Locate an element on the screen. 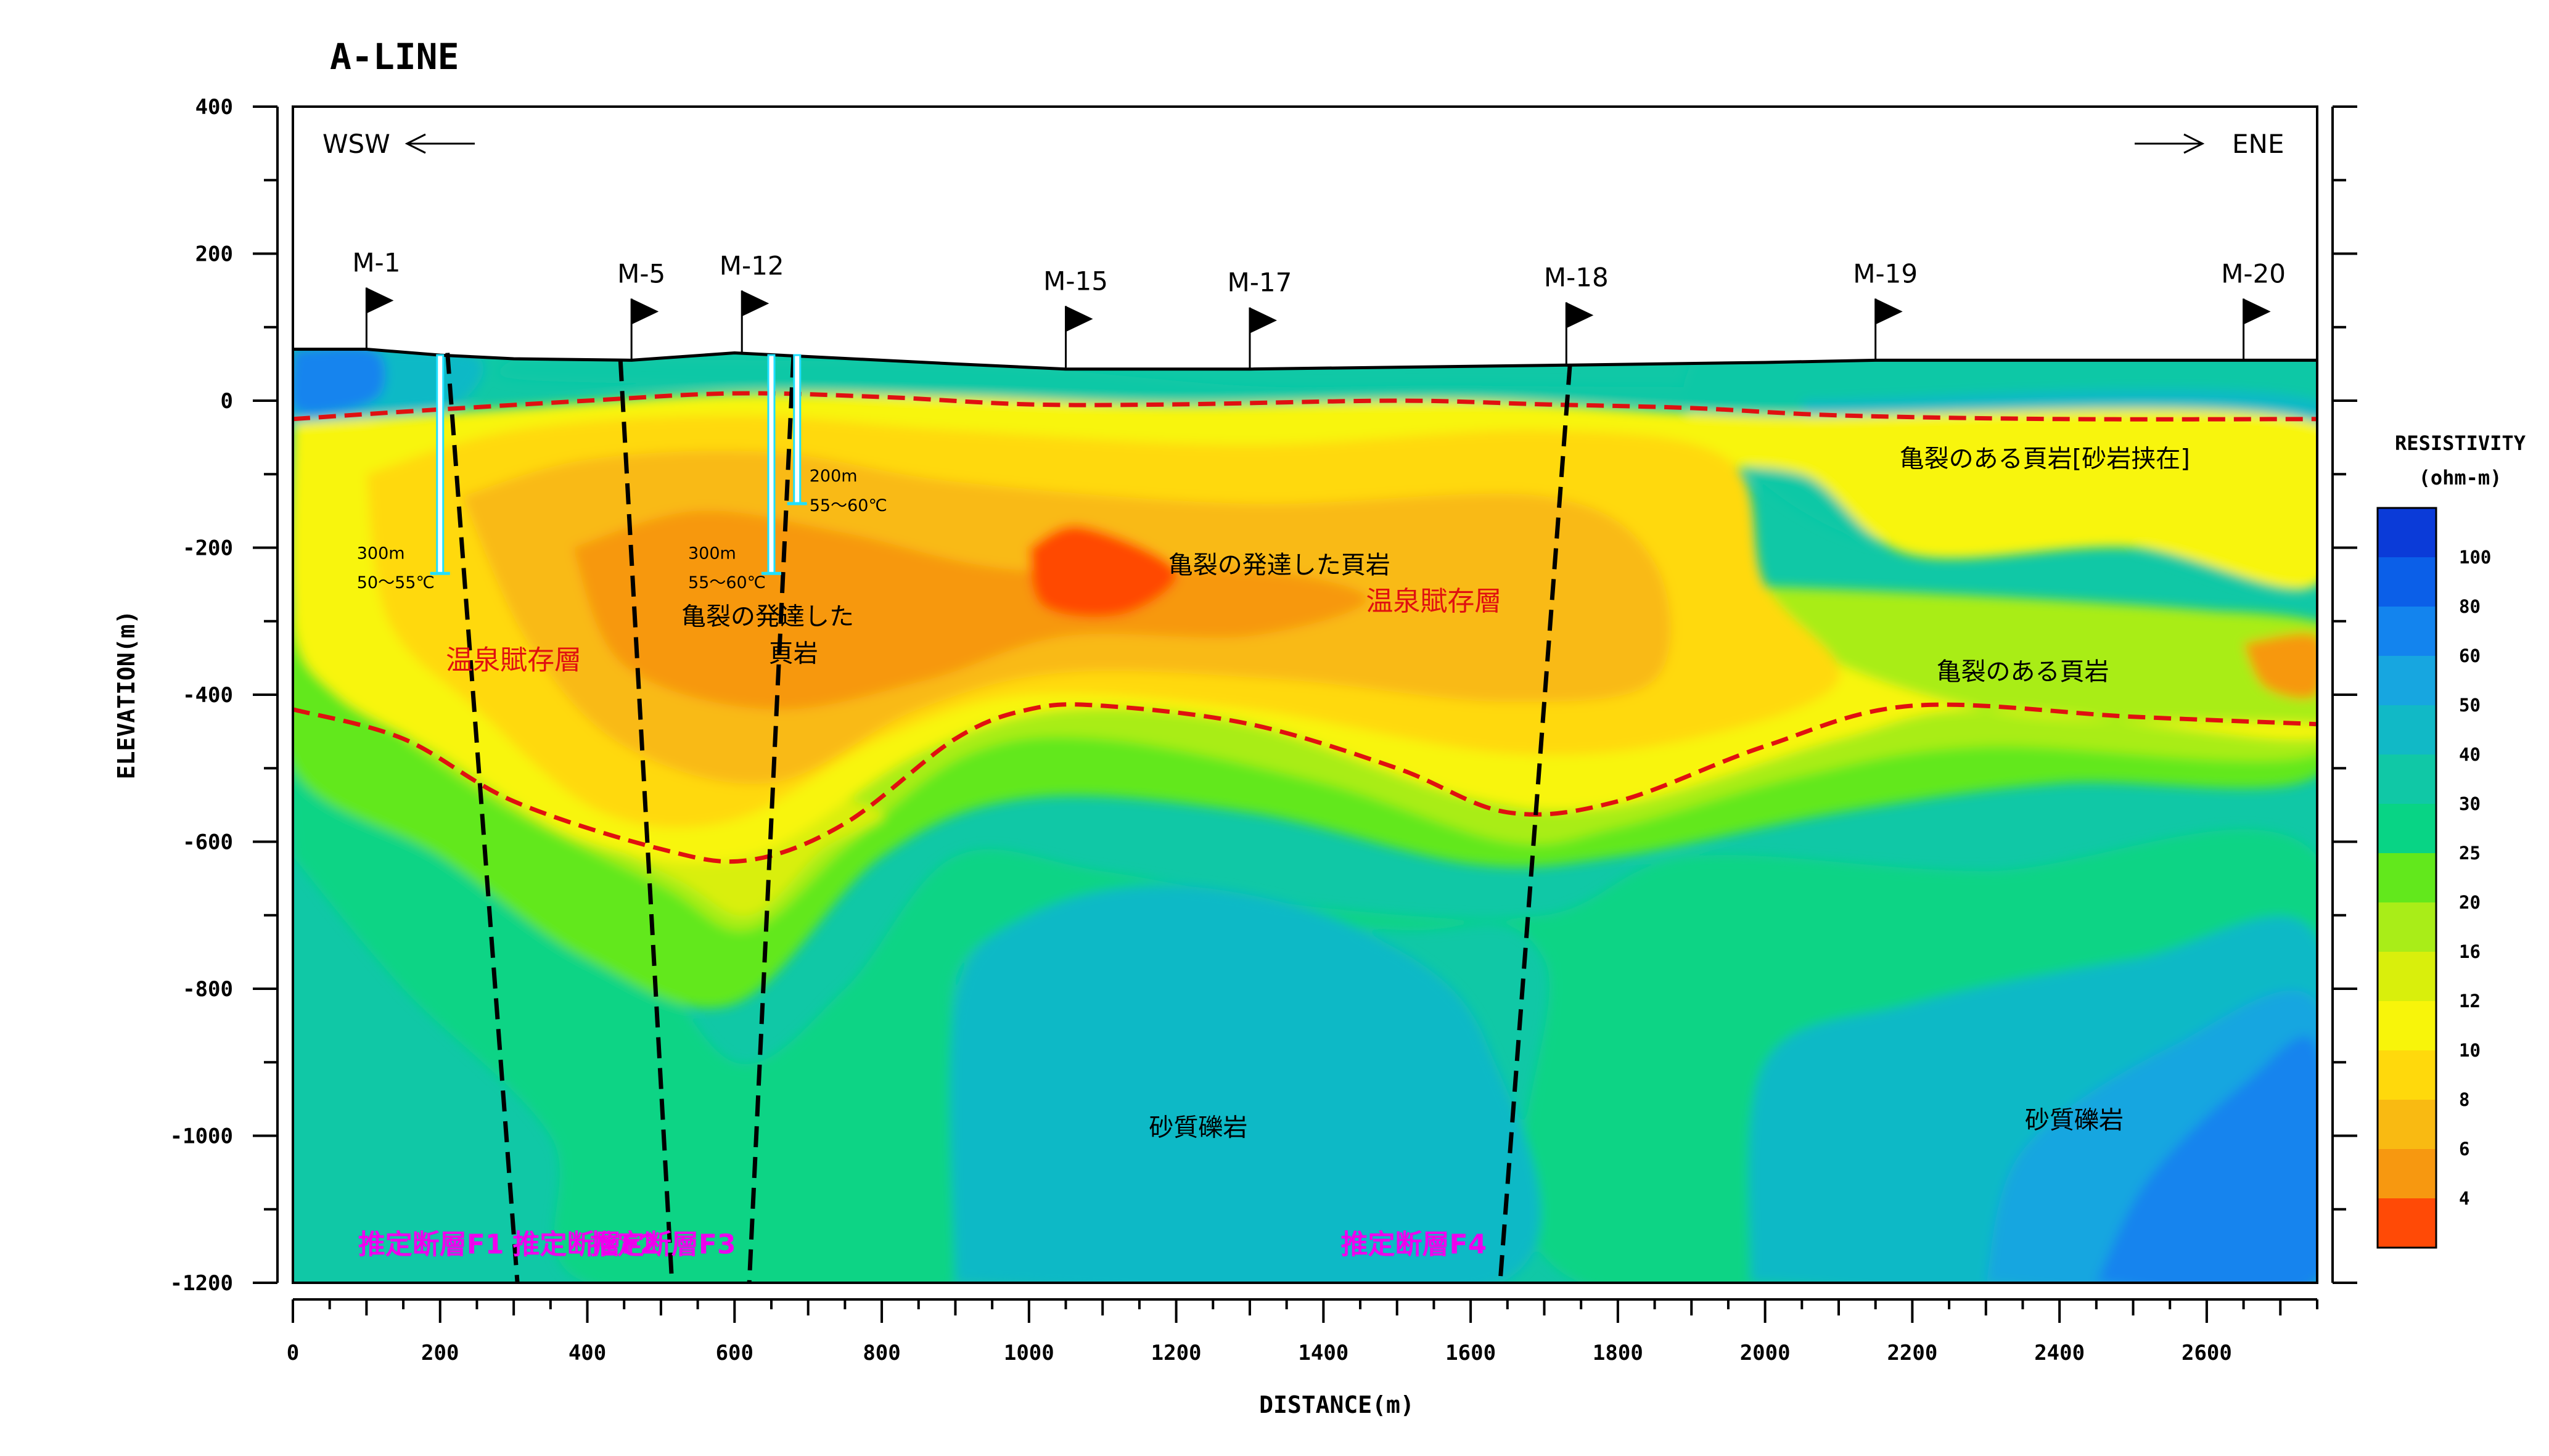 The image size is (2549, 1456). well-name: M-12 is located at coordinates (752, 265).